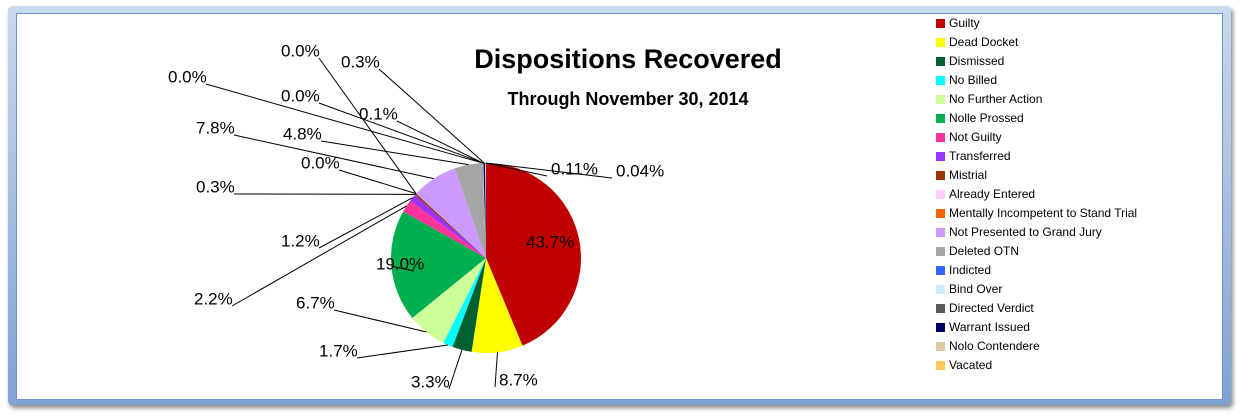 This screenshot has height=415, width=1243. Describe the element at coordinates (975, 137) in the screenshot. I see `legend-label: Not Guilty` at that location.